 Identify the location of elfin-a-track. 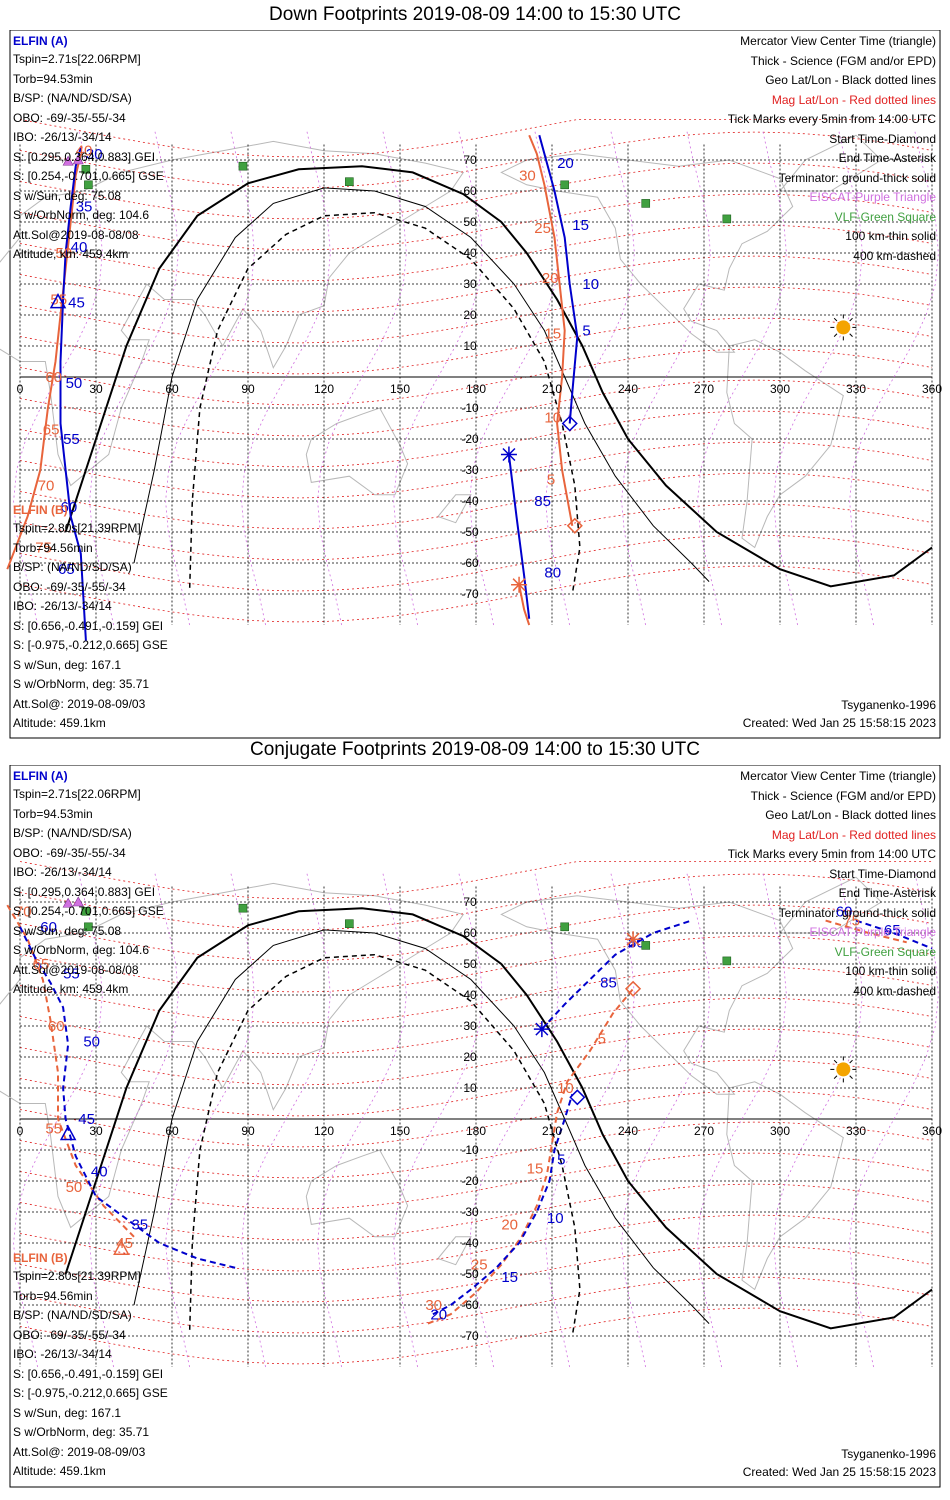
(73, 394).